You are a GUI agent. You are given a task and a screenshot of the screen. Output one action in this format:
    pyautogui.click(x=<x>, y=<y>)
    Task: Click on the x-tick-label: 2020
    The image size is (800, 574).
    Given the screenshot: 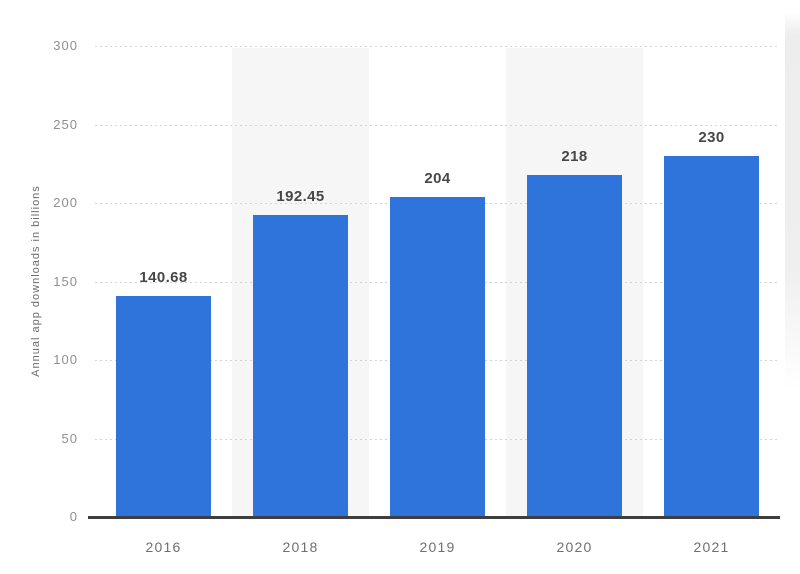 What is the action you would take?
    pyautogui.click(x=574, y=547)
    